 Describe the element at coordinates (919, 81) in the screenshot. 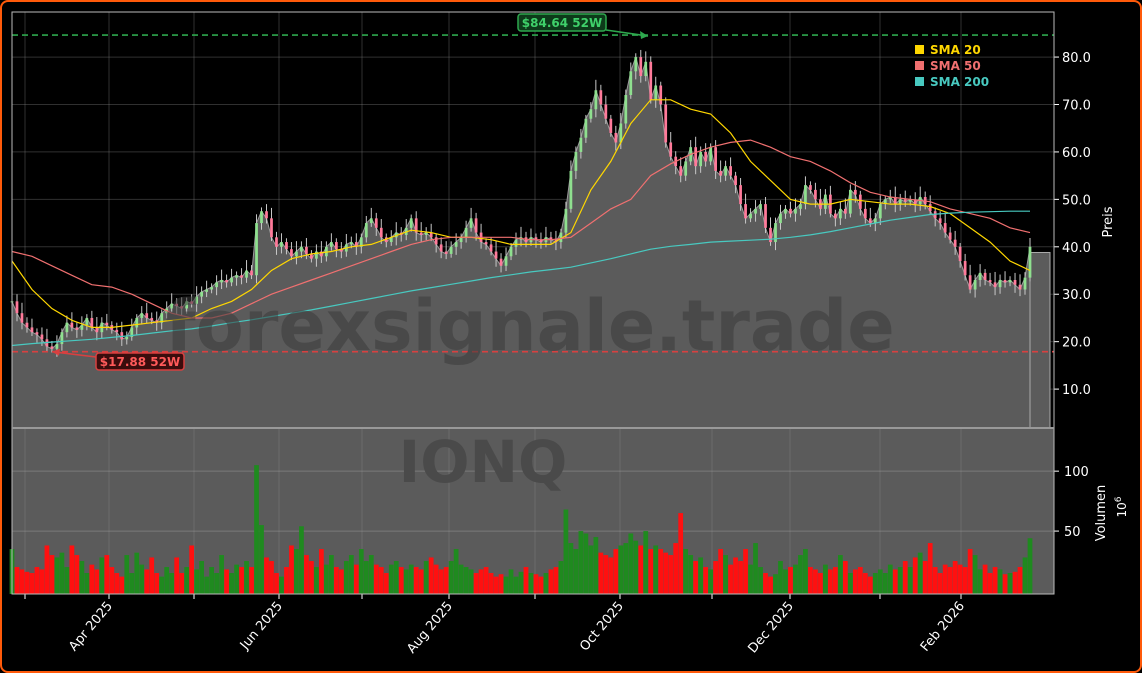

I see `legend-swatch` at that location.